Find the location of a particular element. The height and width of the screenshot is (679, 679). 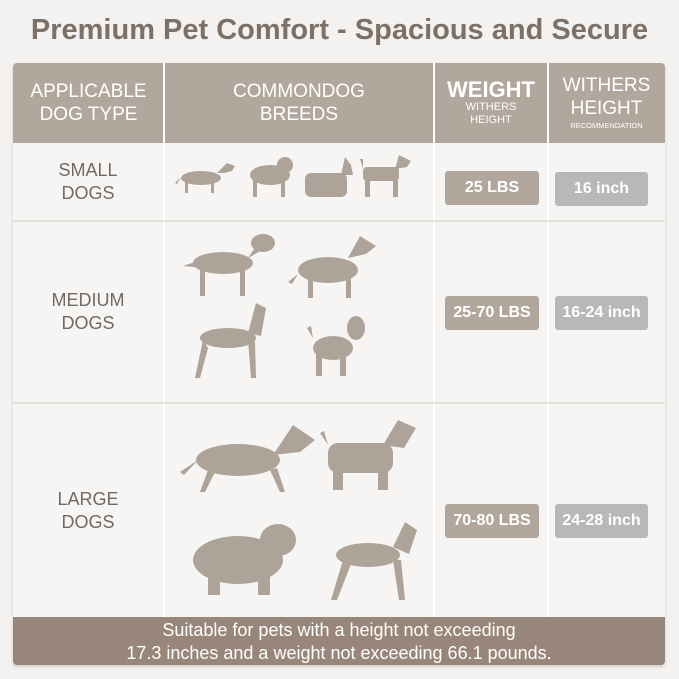

bernese-mountain-dog-icon is located at coordinates (244, 559).